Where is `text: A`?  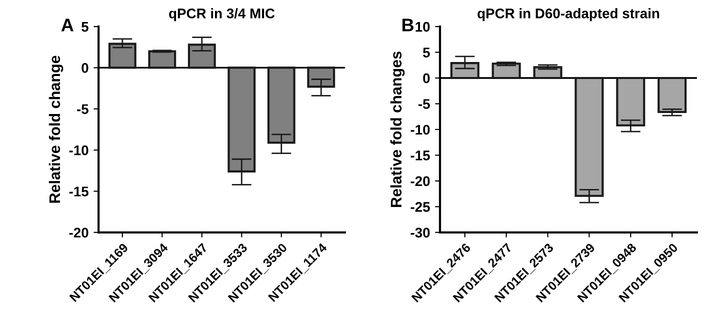 text: A is located at coordinates (67, 25).